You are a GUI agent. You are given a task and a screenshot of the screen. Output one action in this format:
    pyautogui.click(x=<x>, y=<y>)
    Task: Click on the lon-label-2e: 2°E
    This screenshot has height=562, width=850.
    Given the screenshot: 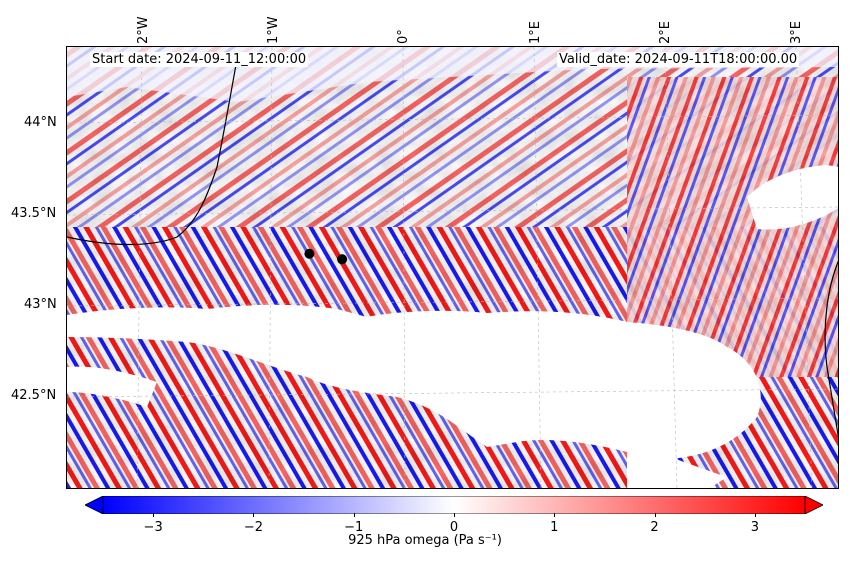 What is the action you would take?
    pyautogui.click(x=665, y=32)
    